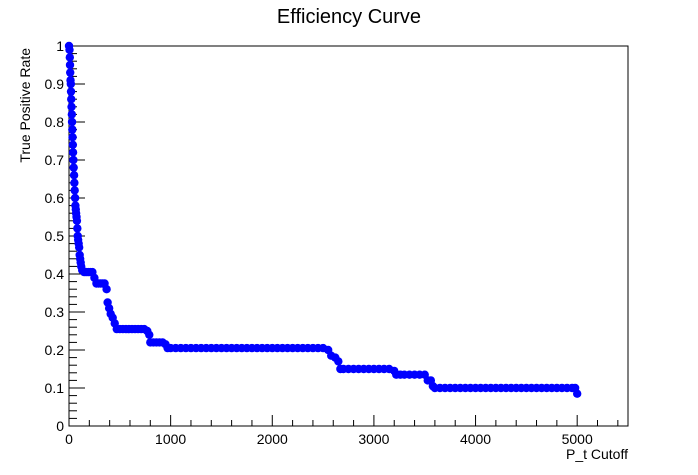  Describe the element at coordinates (55, 236) in the screenshot. I see `y-tick-label: 0.5` at that location.